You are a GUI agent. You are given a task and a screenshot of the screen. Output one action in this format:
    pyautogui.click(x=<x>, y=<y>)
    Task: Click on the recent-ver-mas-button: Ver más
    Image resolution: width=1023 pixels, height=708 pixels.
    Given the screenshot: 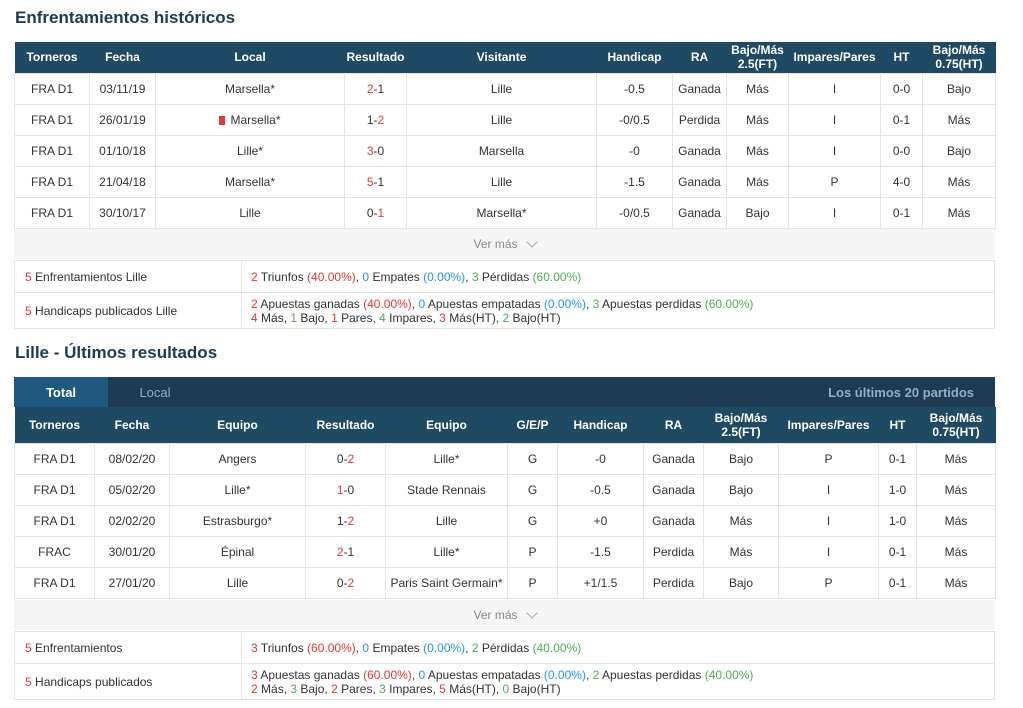 What is the action you would take?
    pyautogui.click(x=504, y=615)
    